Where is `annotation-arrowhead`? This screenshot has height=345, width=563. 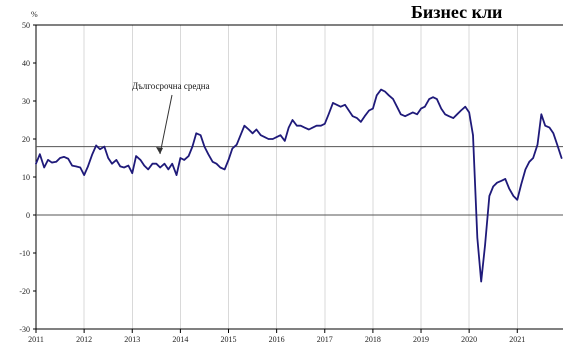
annotation-arrowhead is located at coordinates (159, 150).